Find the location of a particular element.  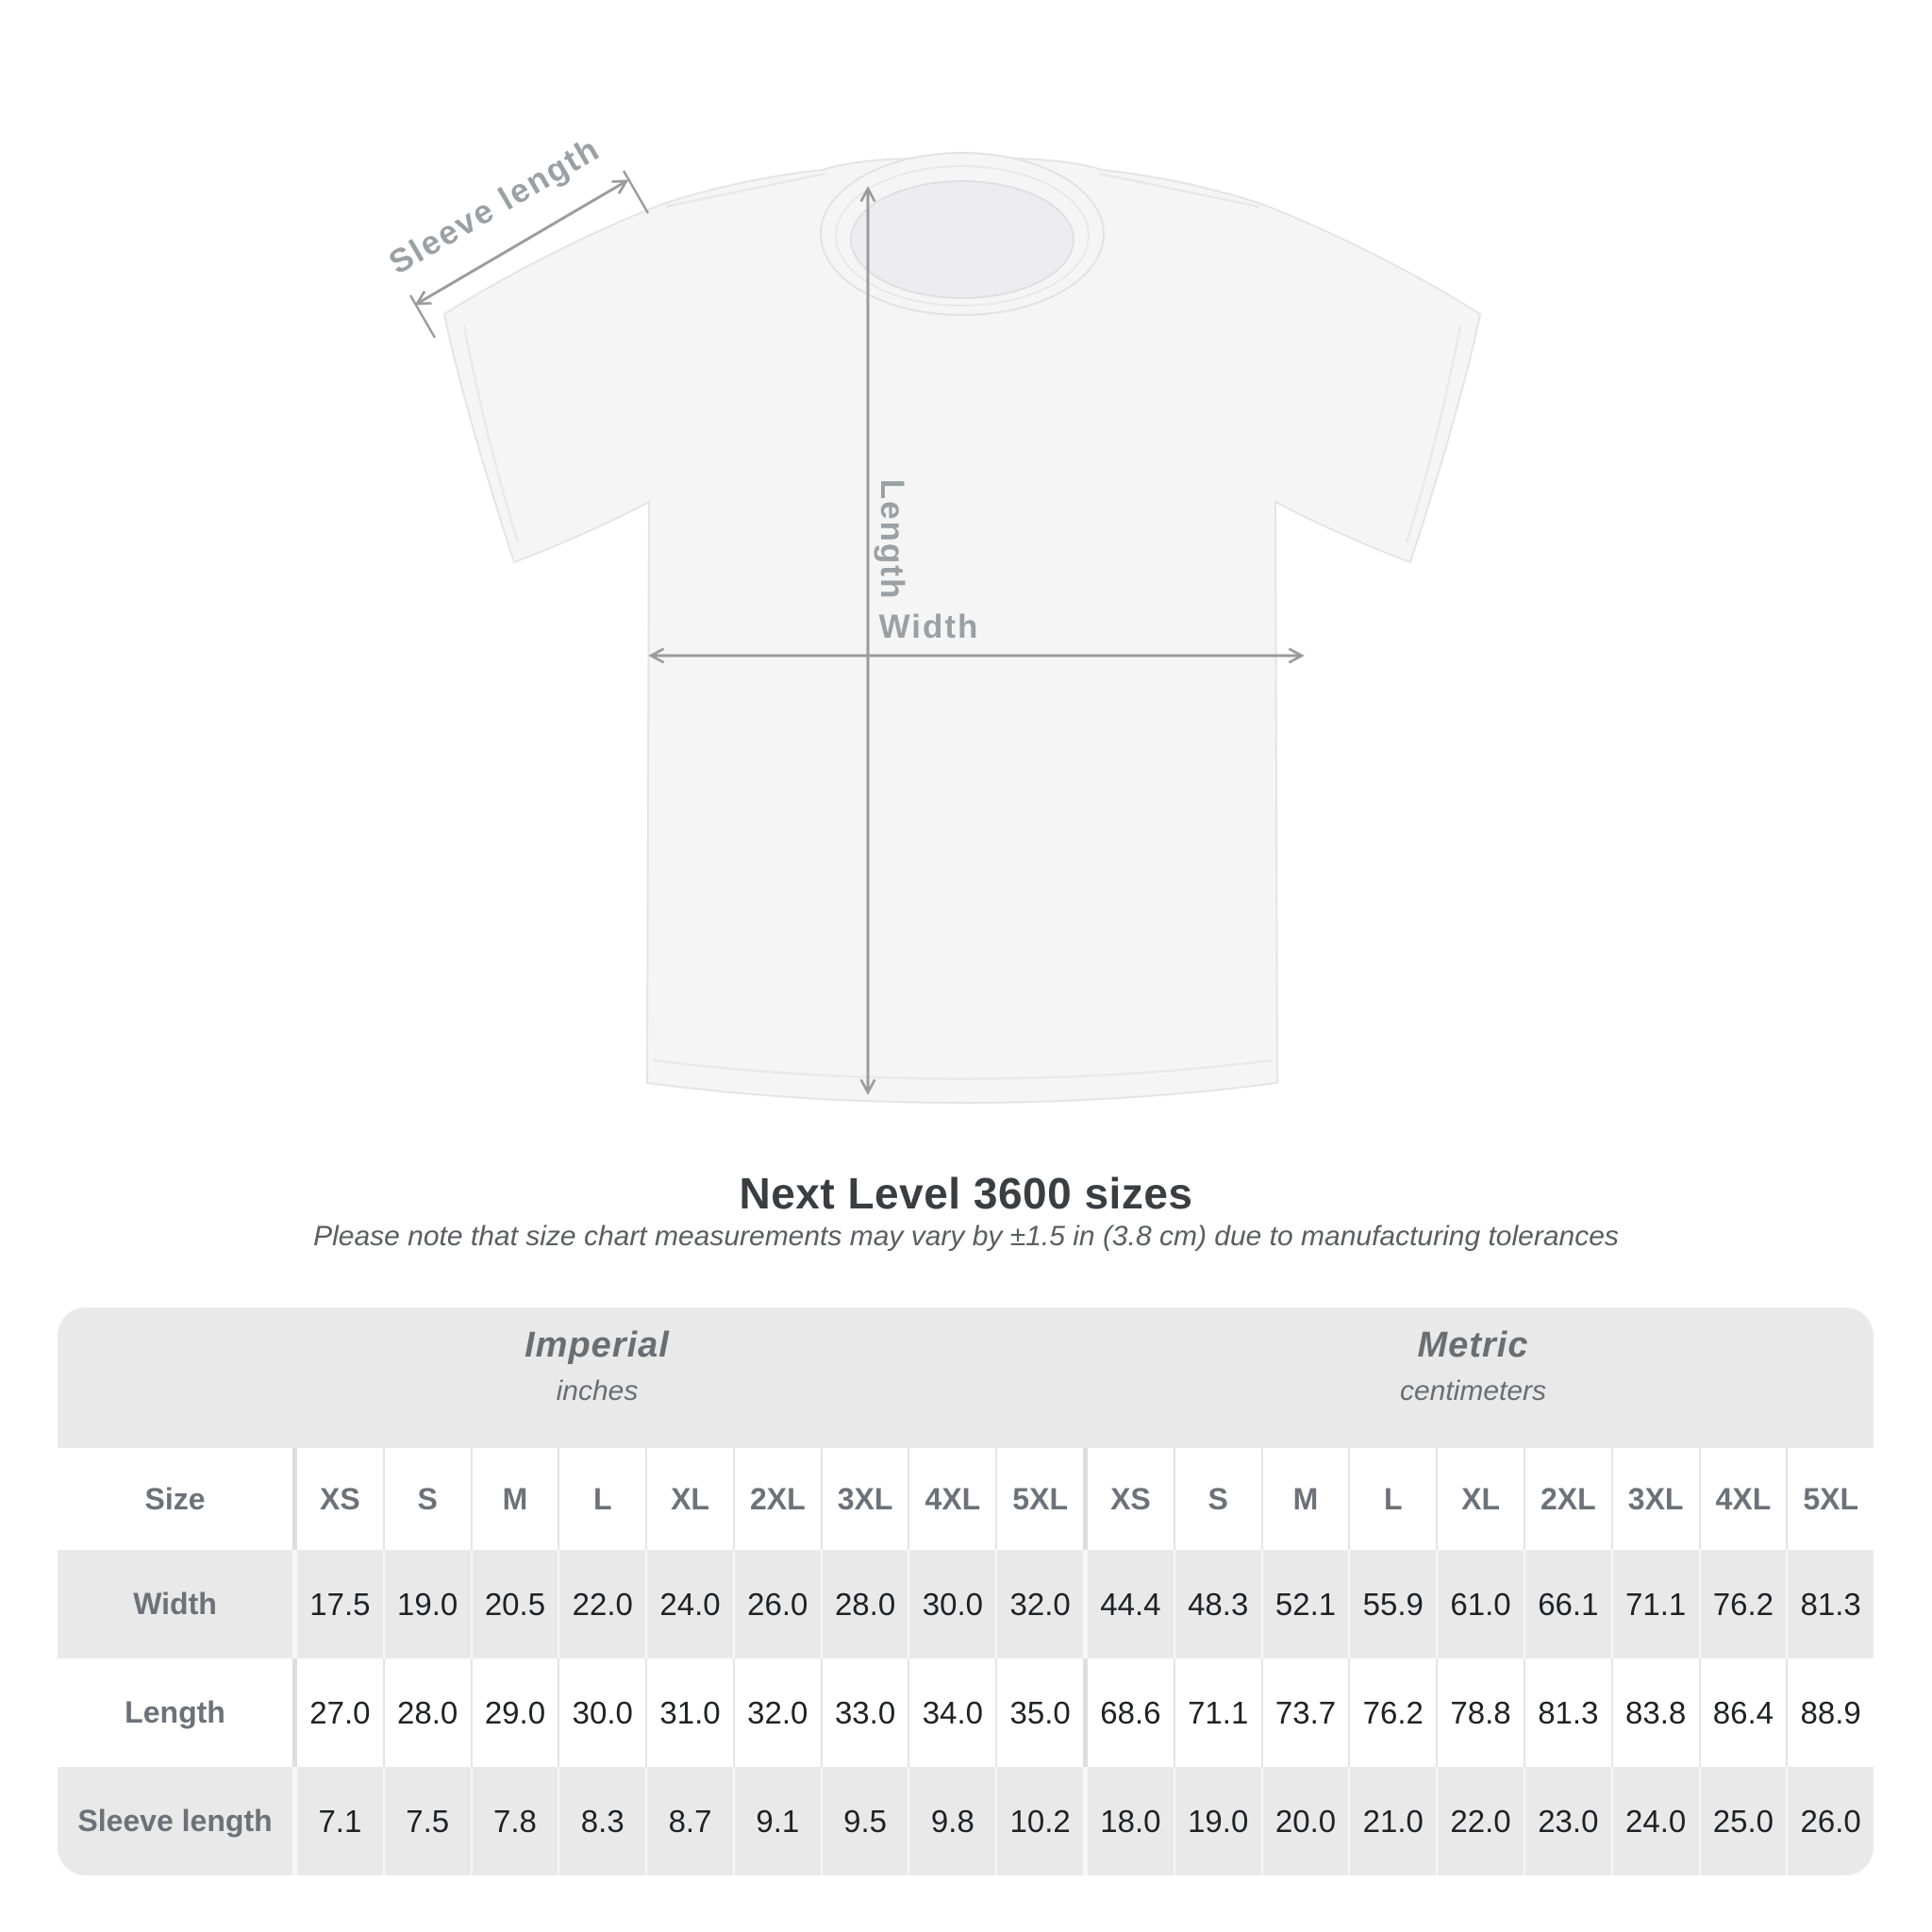

collar-opening is located at coordinates (962, 239).